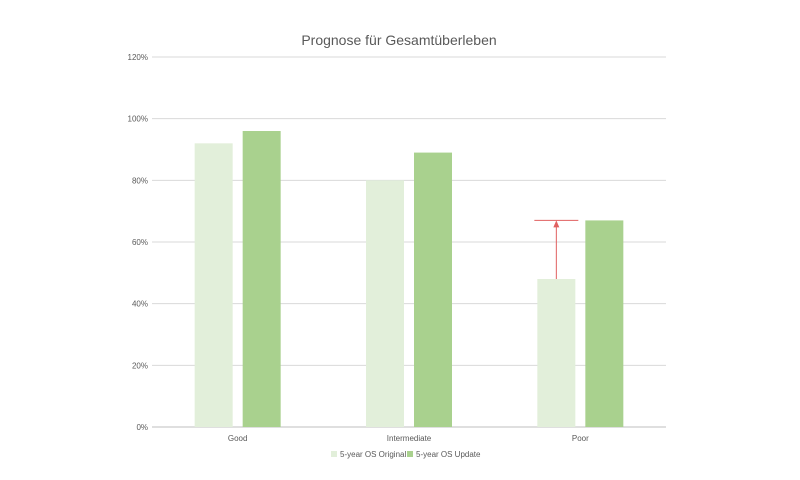 This screenshot has width=800, height=480. Describe the element at coordinates (556, 353) in the screenshot. I see `bar-poor-original` at that location.